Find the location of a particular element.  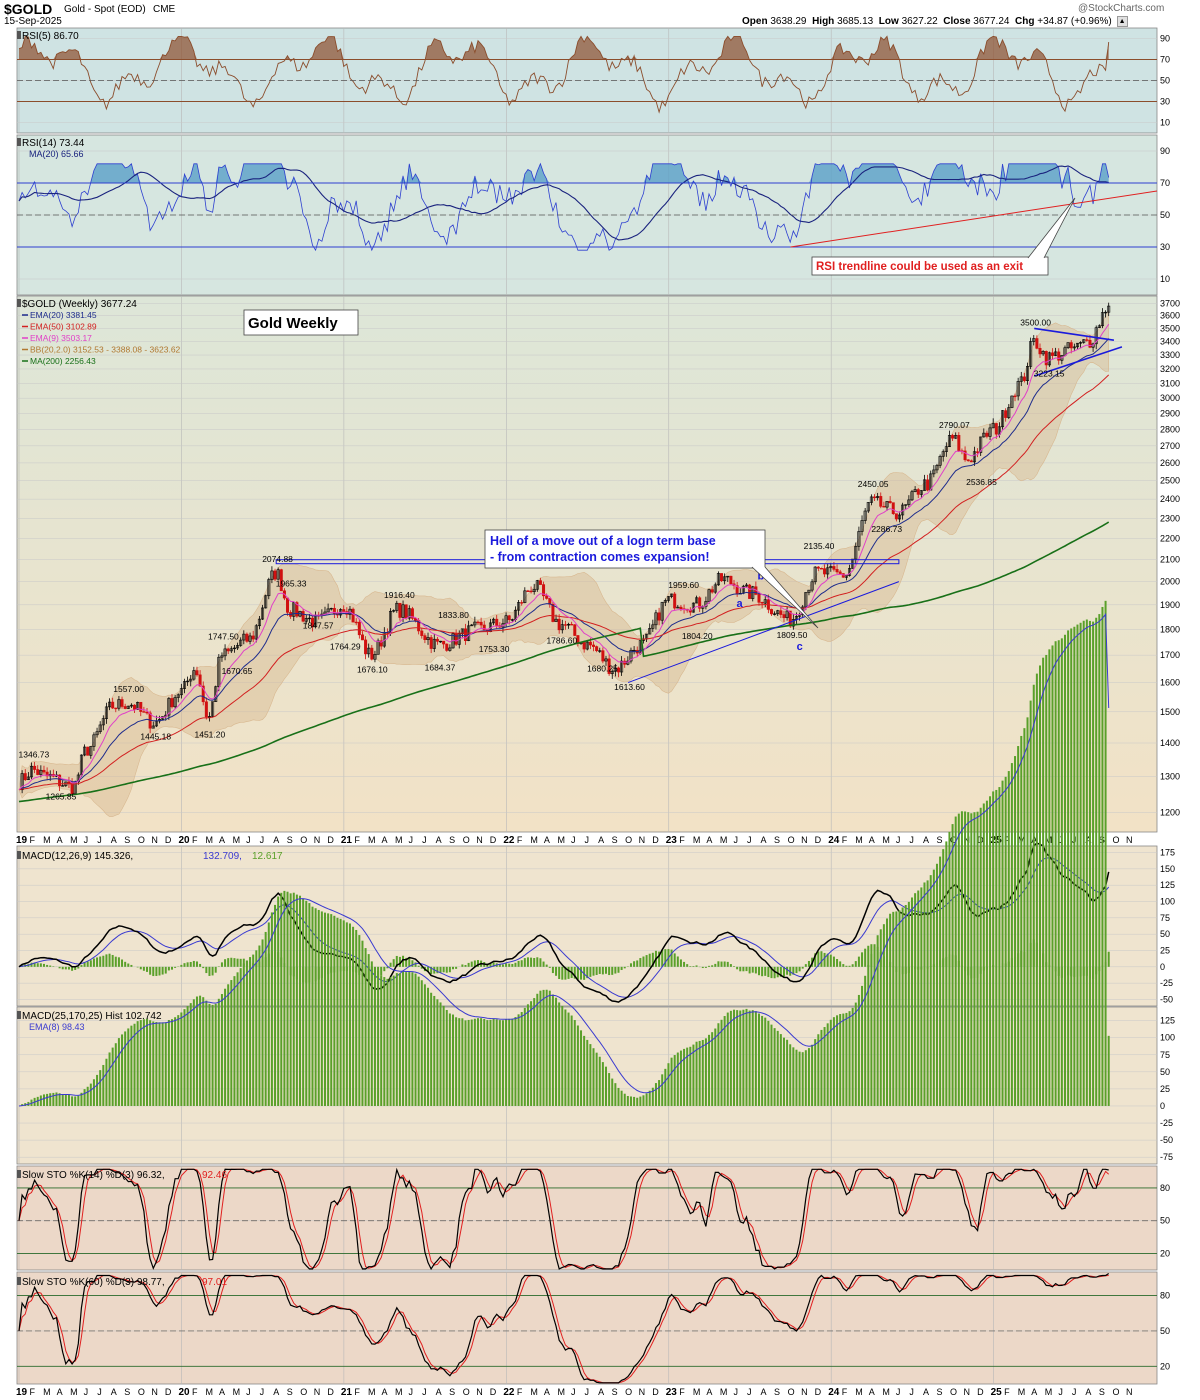

price-level-label: 1833.80 is located at coordinates (453, 615).